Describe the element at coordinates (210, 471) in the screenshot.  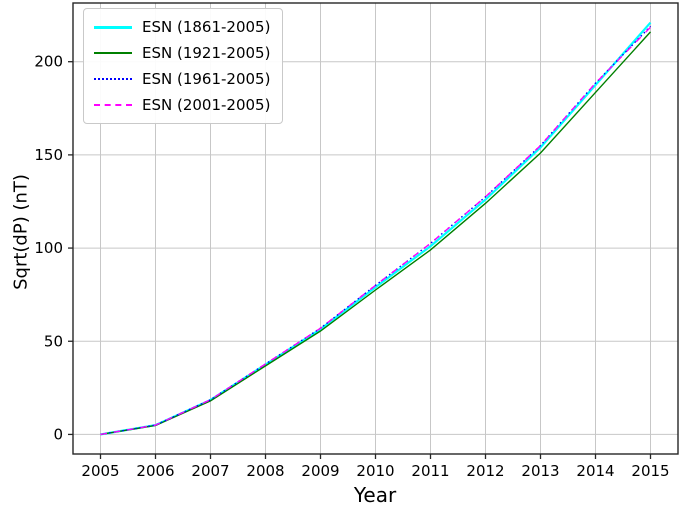
I see `x-tick-label: 2007` at that location.